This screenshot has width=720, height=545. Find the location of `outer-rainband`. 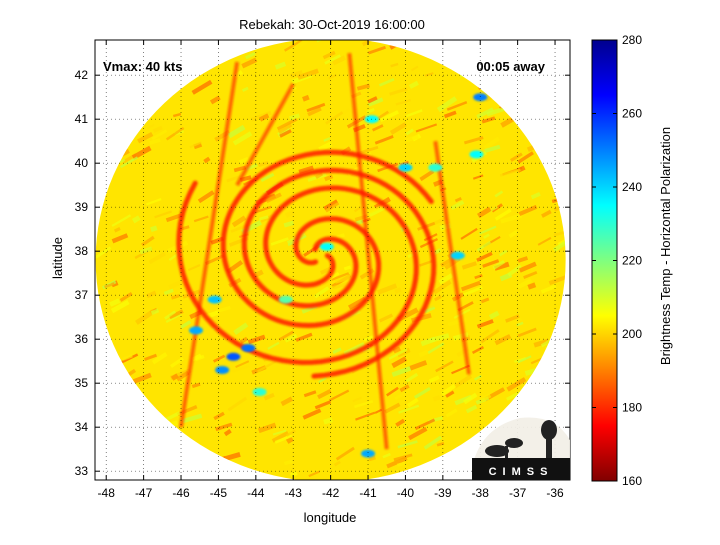

outer-rainband is located at coordinates (265, 135).